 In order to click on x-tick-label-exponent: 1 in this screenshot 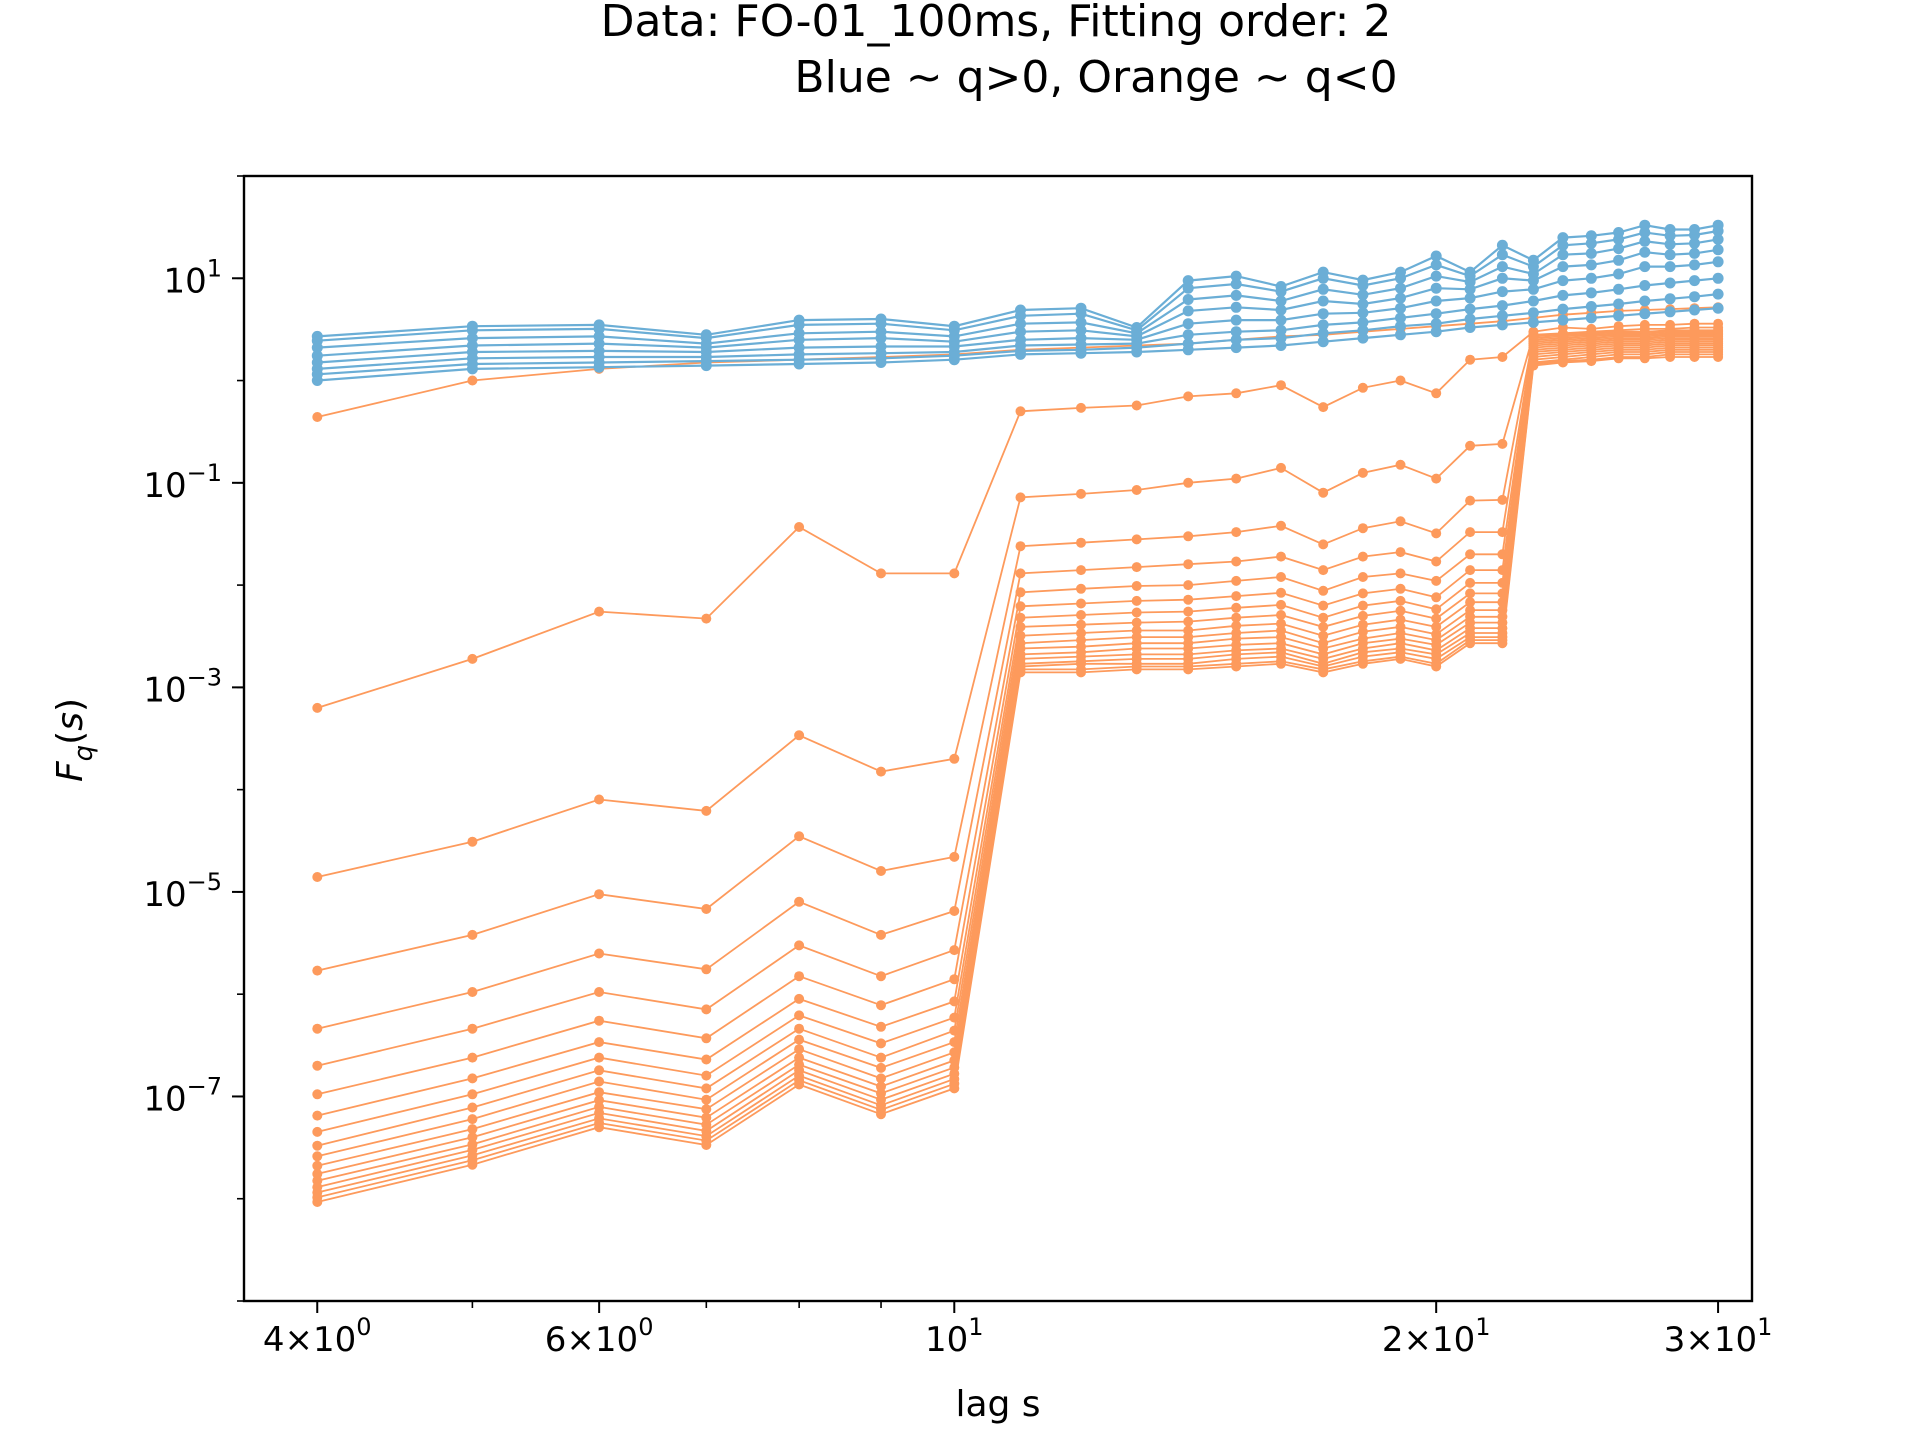, I will do `click(1482, 1327)`.